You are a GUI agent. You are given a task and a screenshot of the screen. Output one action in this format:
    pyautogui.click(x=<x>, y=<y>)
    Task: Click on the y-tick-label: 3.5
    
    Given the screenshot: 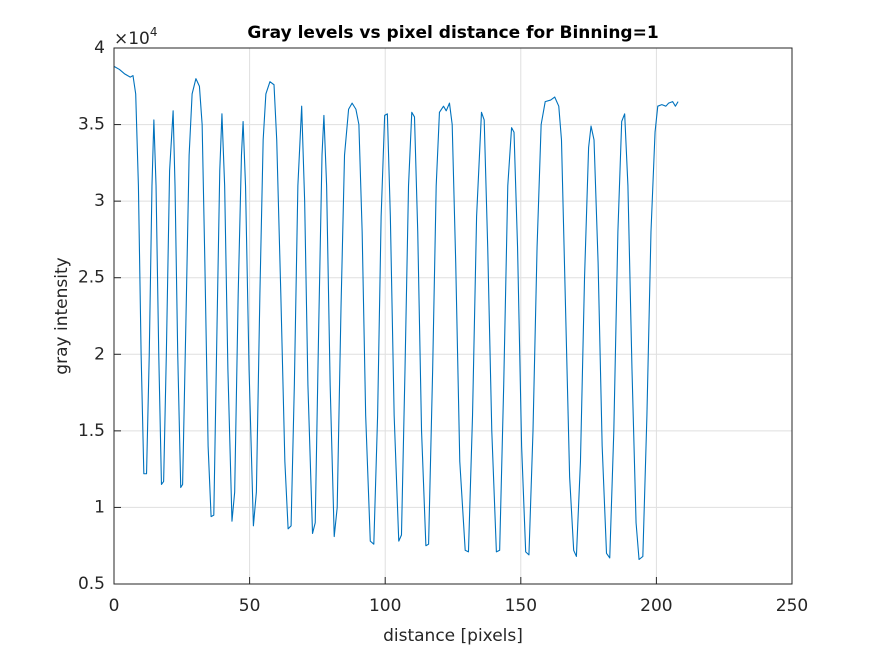 What is the action you would take?
    pyautogui.click(x=91, y=125)
    